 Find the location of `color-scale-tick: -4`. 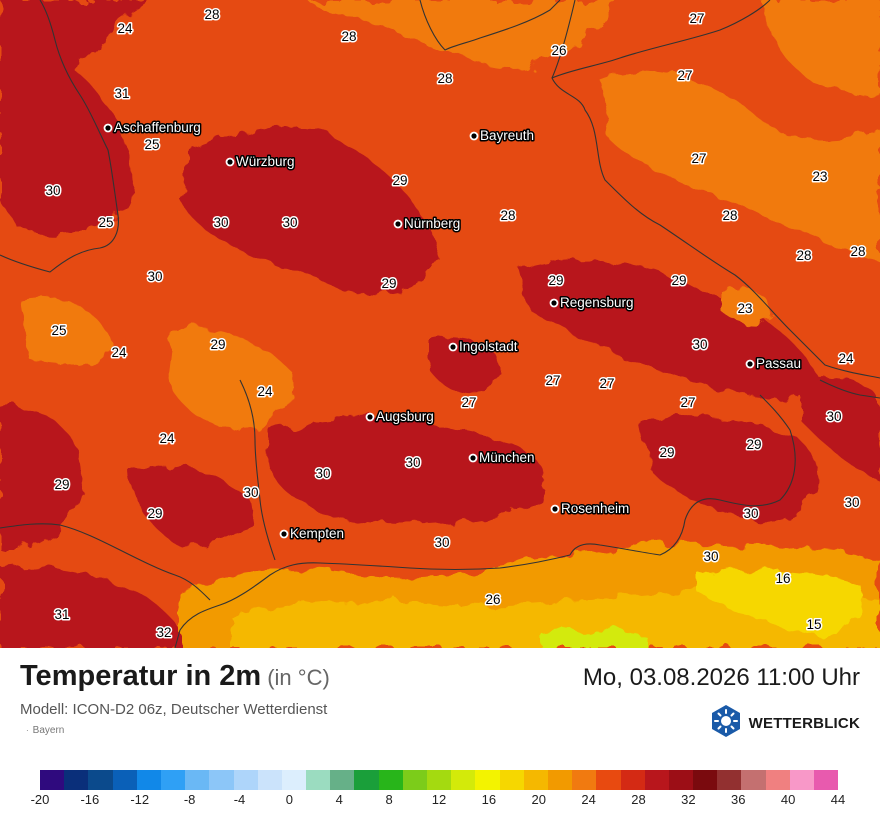

color-scale-tick: -4 is located at coordinates (239, 799).